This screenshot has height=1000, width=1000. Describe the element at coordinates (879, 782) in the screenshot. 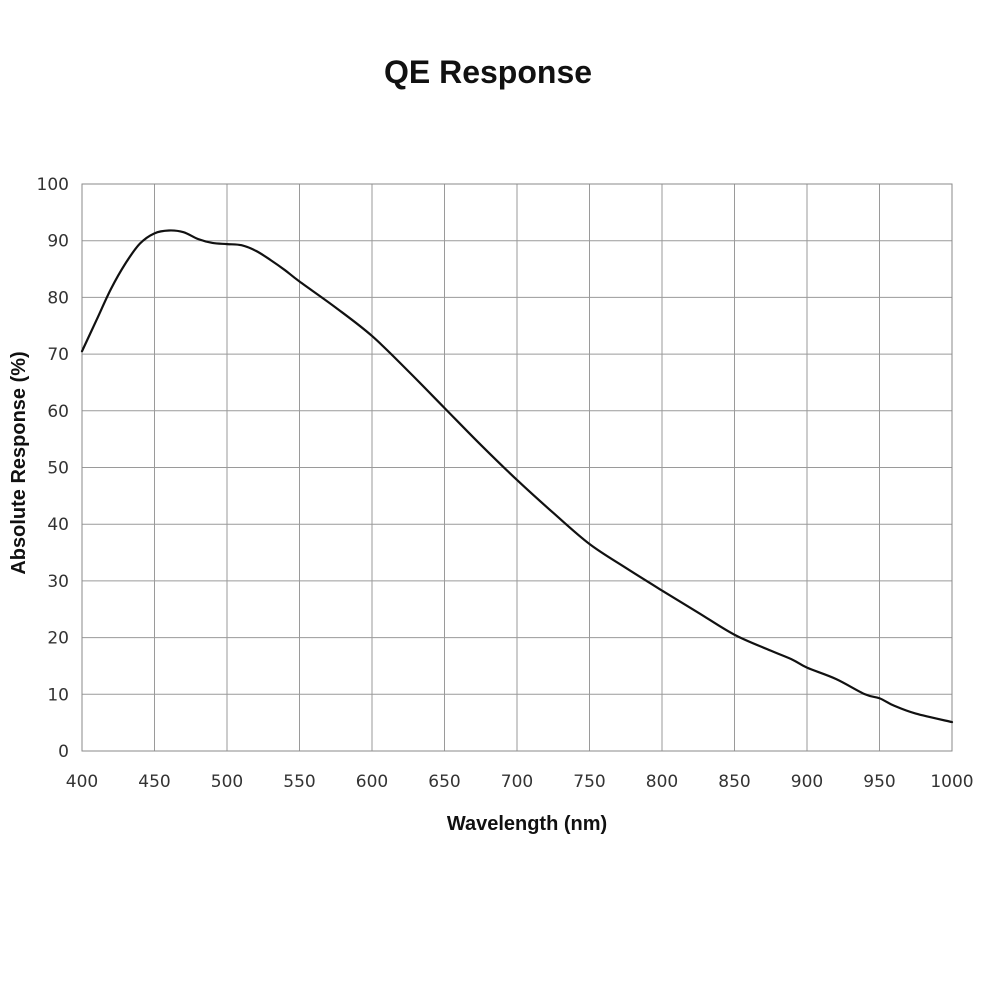

I see `x-tick-label: 950` at that location.